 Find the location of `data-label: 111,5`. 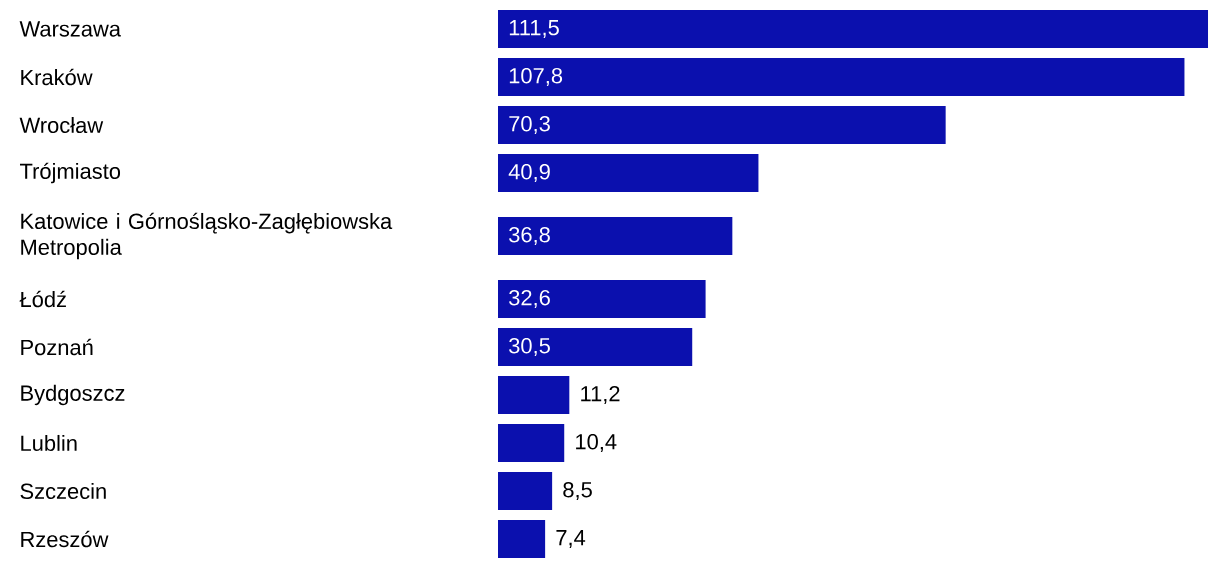

data-label: 111,5 is located at coordinates (534, 29).